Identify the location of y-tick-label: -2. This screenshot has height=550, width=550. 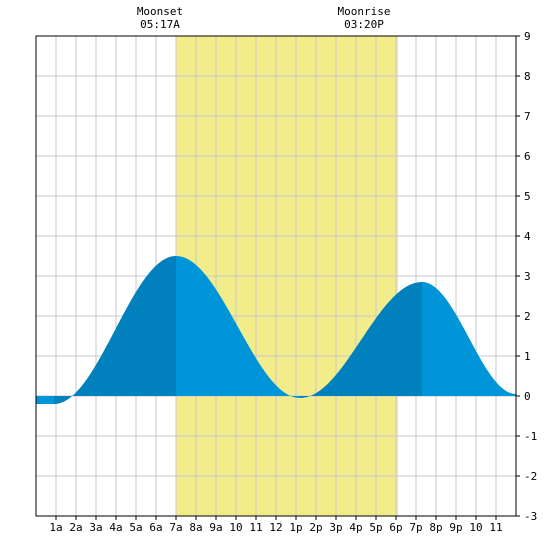
(530, 476).